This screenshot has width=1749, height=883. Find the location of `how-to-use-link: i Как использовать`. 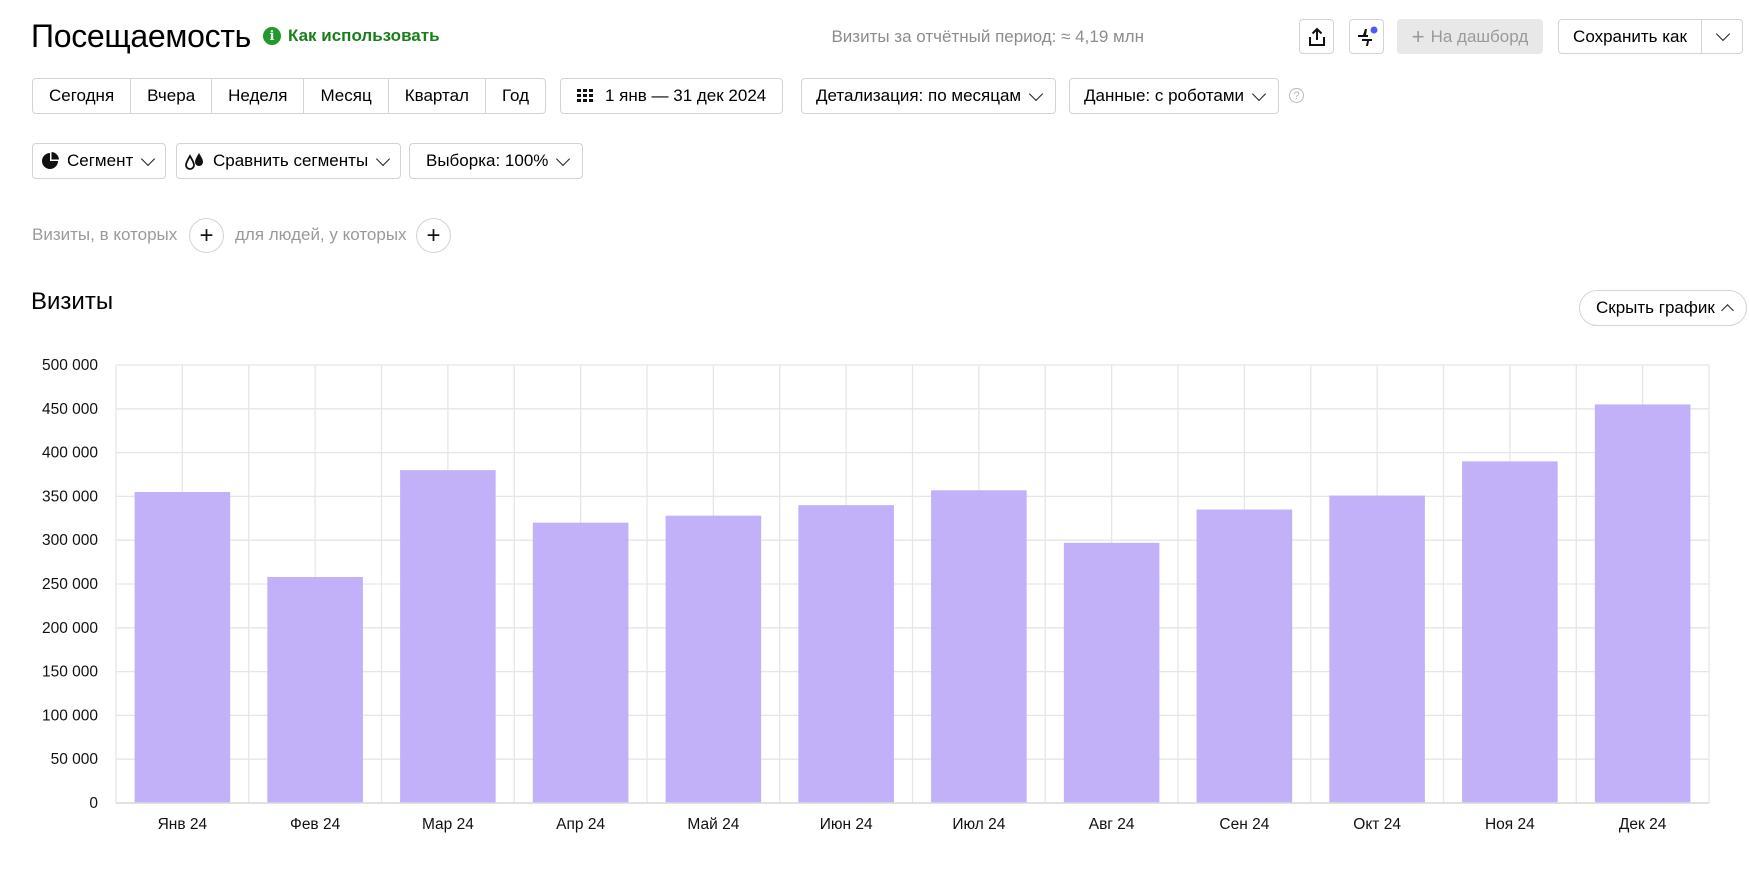

how-to-use-link: i Как использовать is located at coordinates (351, 36).